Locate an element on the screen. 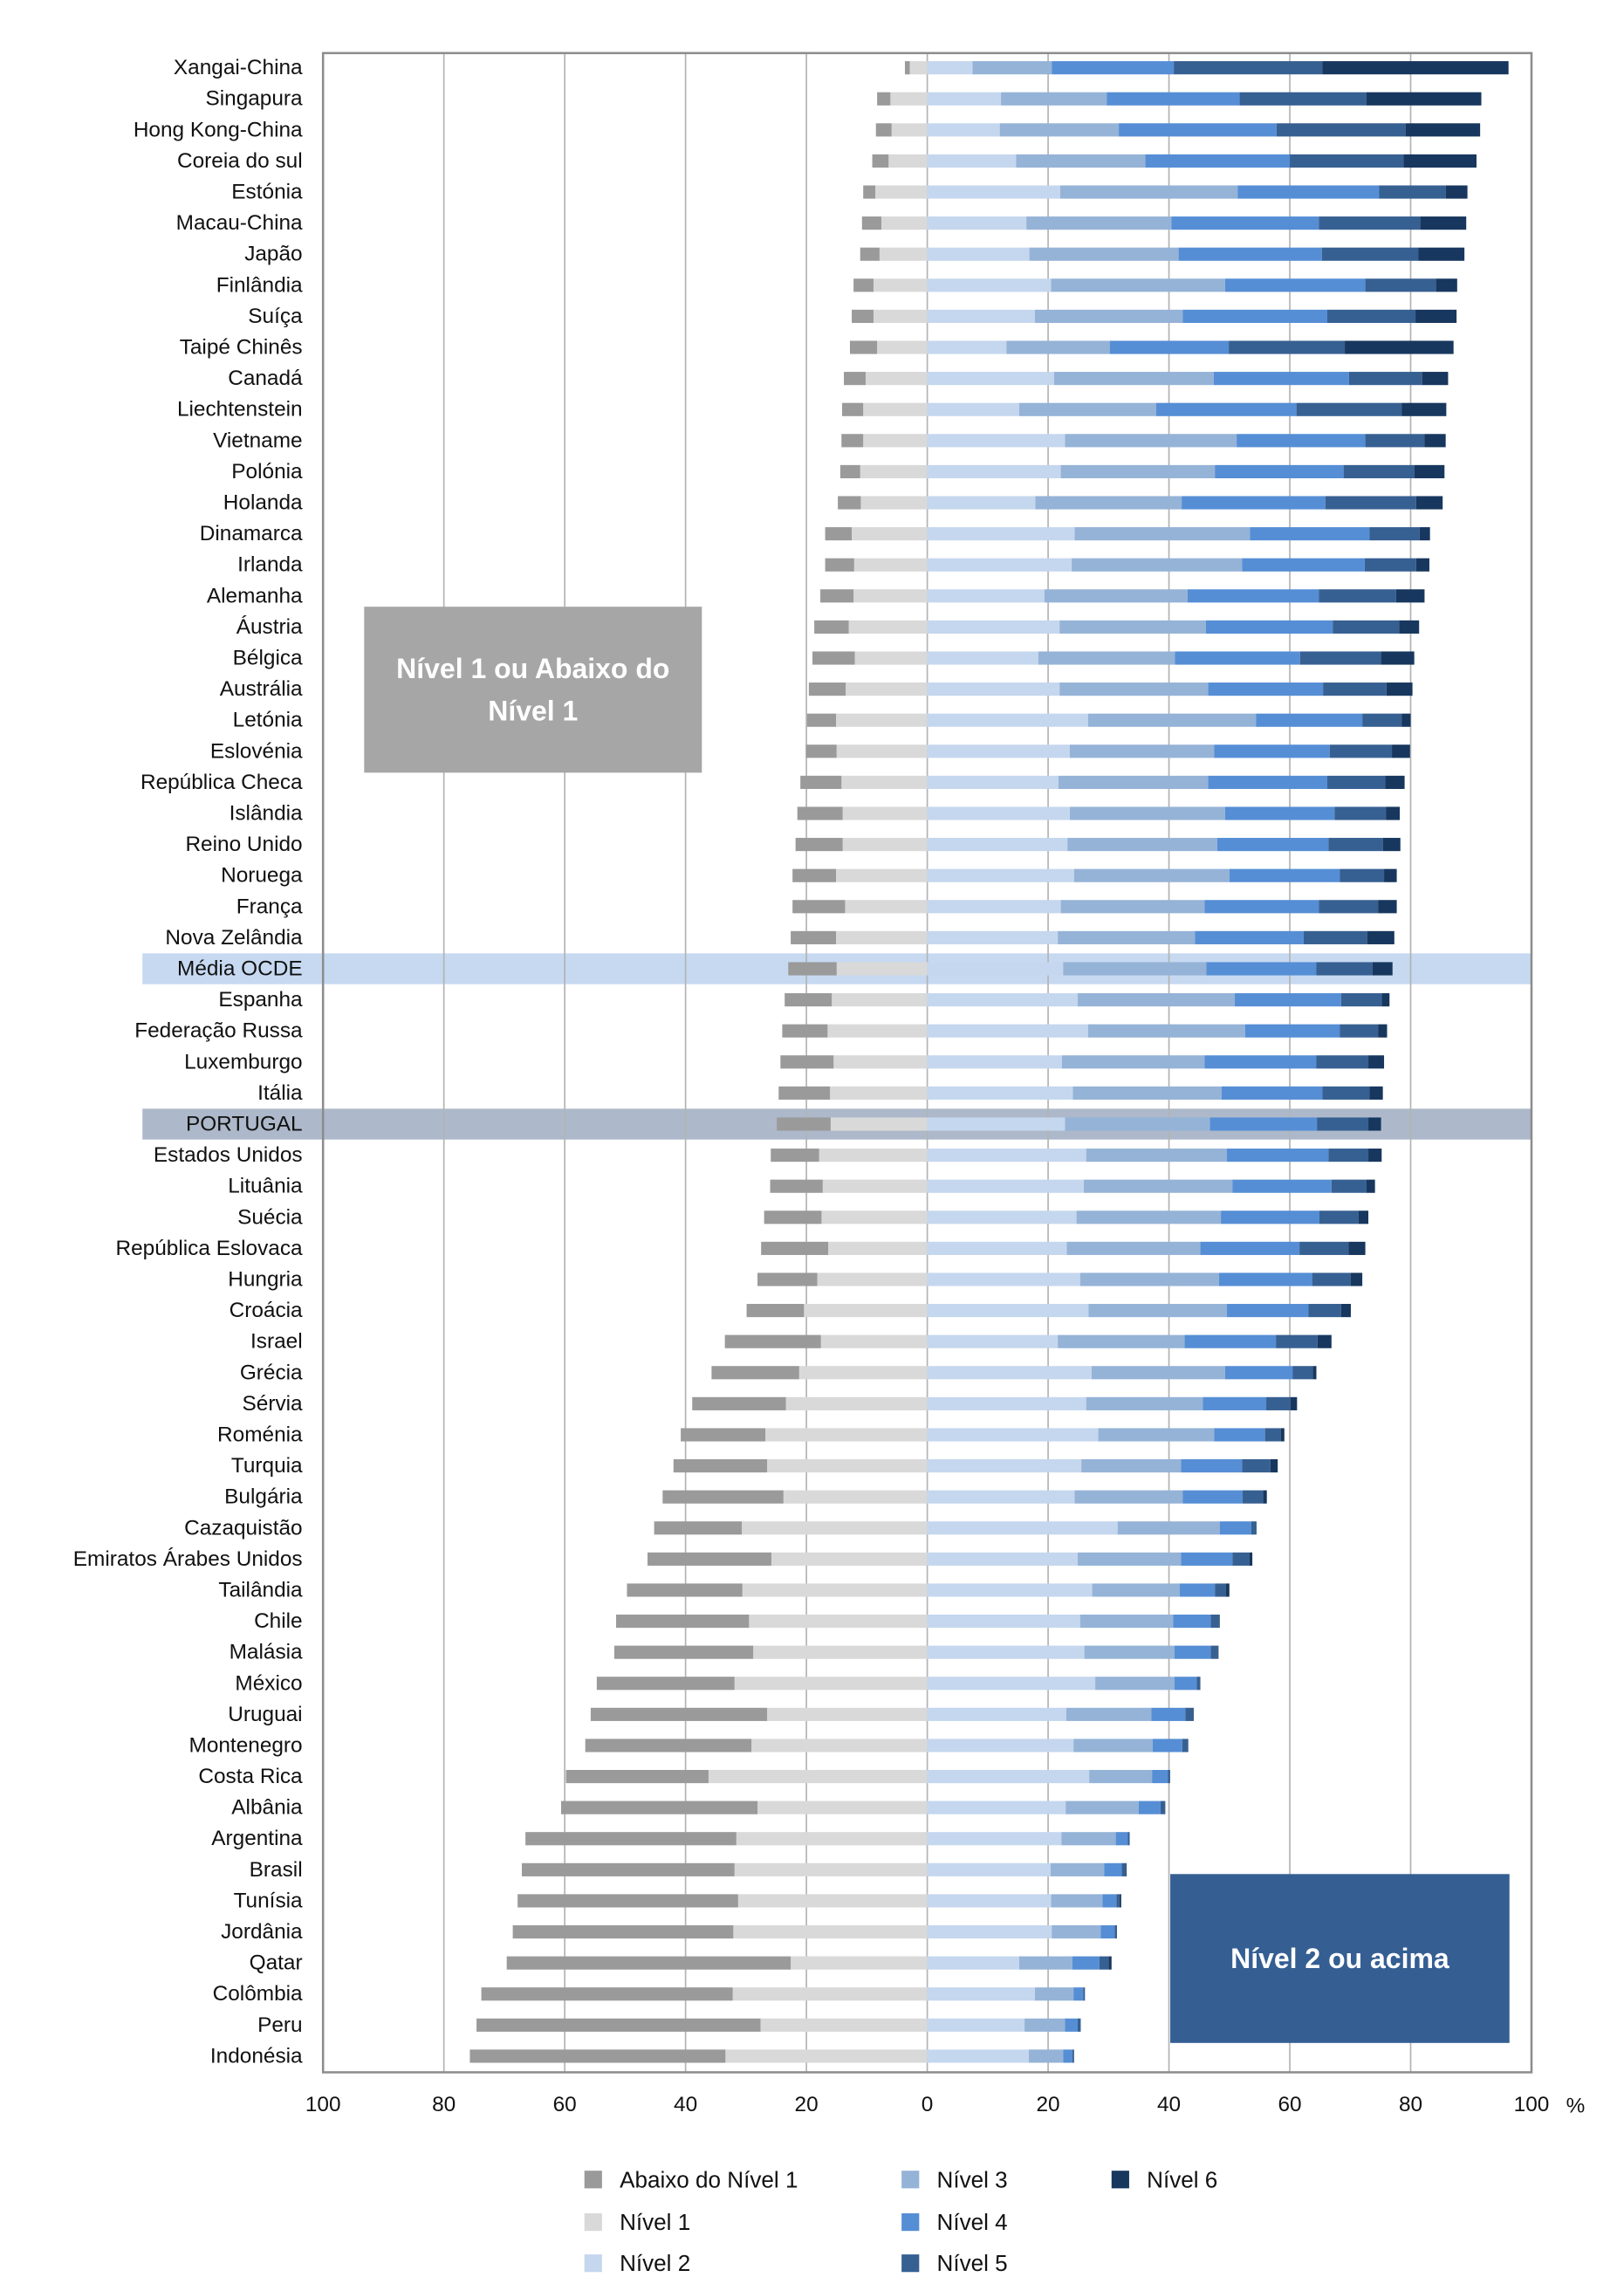  x-tick-label: 40 is located at coordinates (1169, 2104).